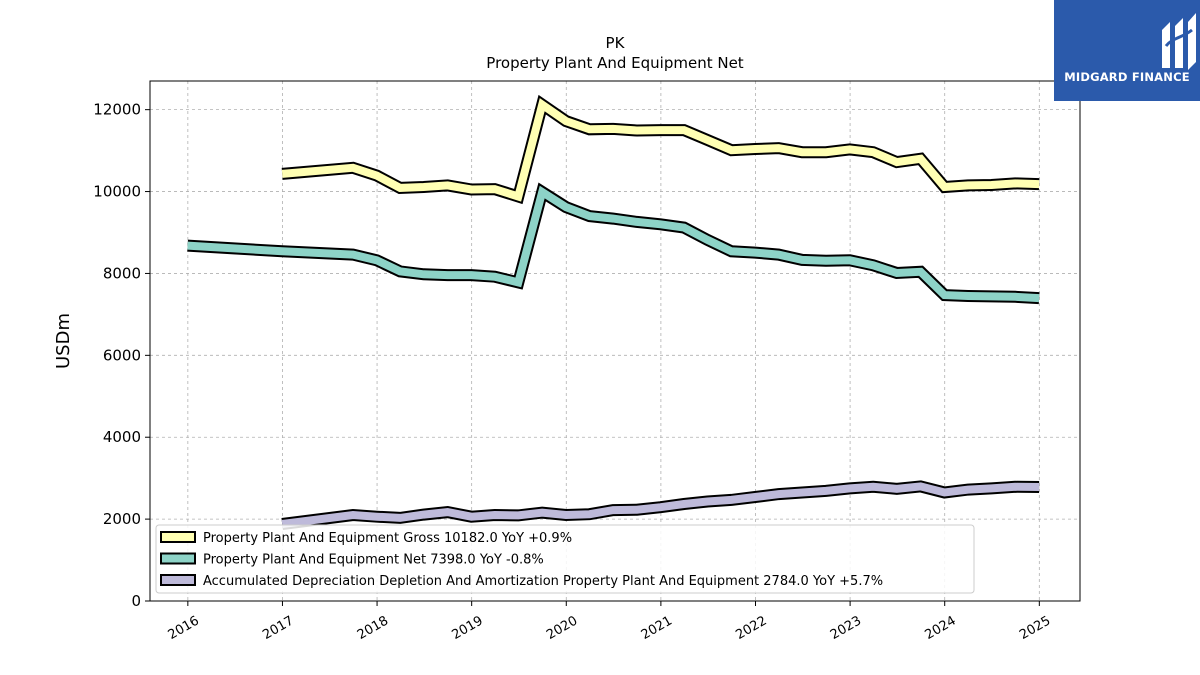 This screenshot has width=1200, height=675. I want to click on chart-title: PK, so click(616, 43).